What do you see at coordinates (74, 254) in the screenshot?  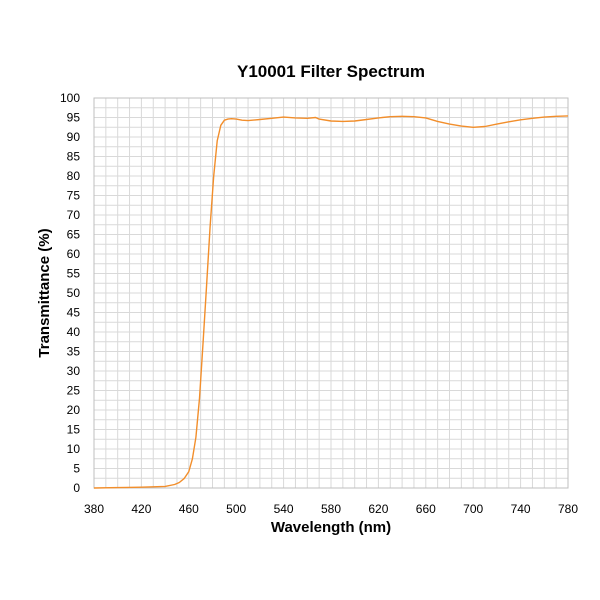 I see `y-tick-label: 60` at bounding box center [74, 254].